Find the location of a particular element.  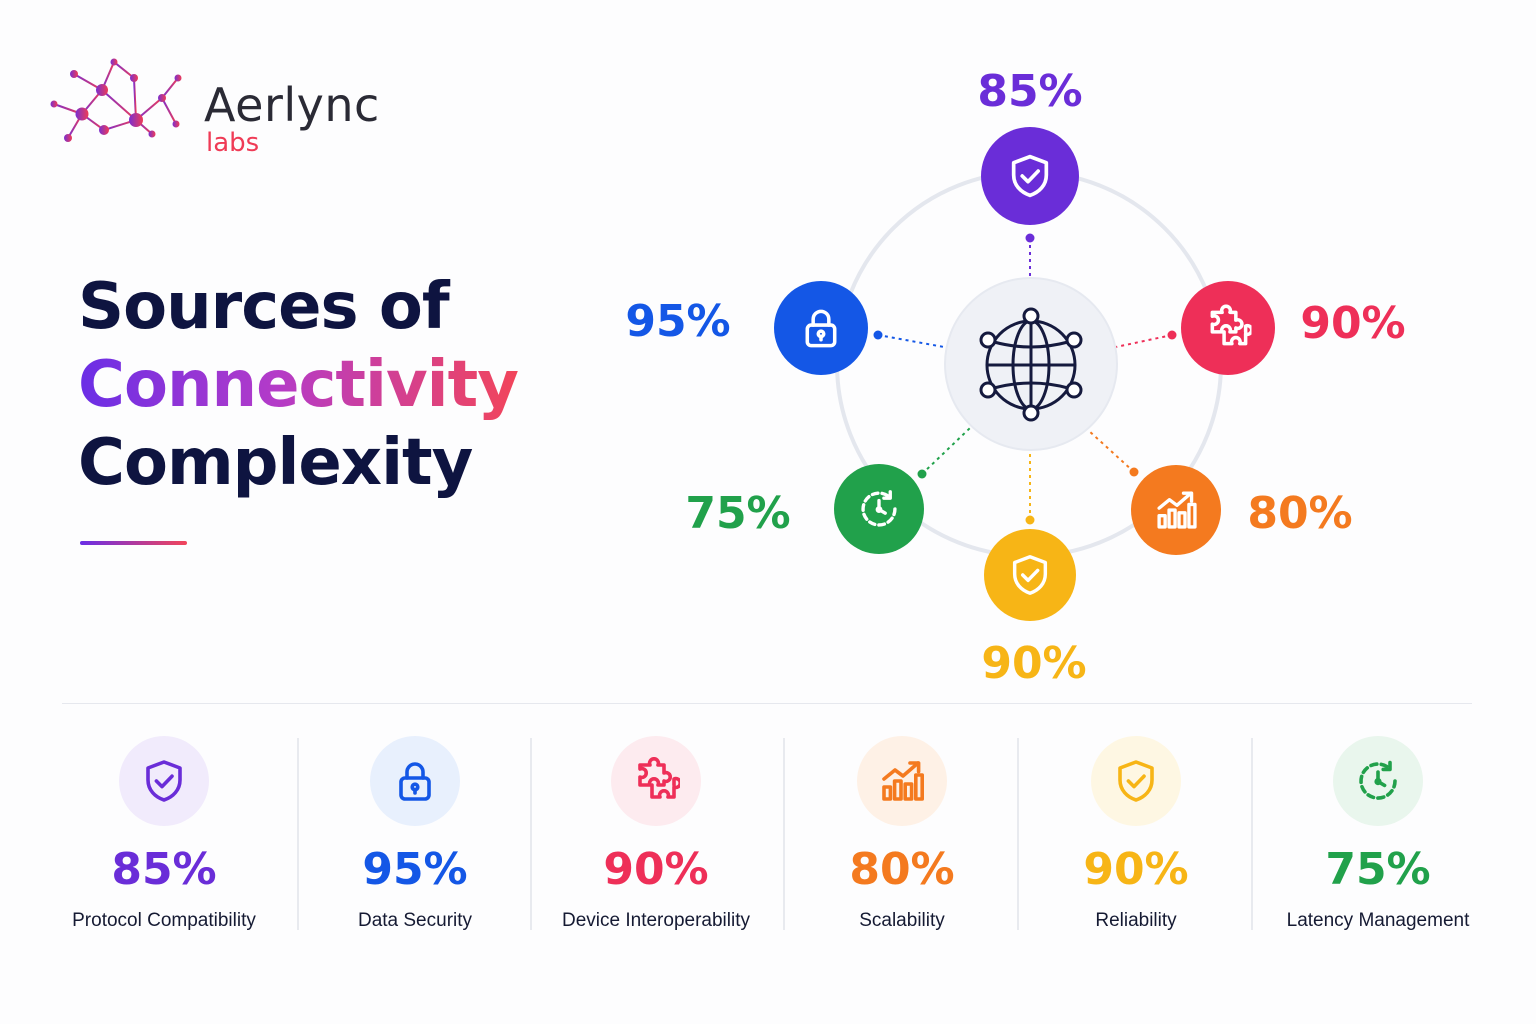

connectors is located at coordinates (1025, 379).